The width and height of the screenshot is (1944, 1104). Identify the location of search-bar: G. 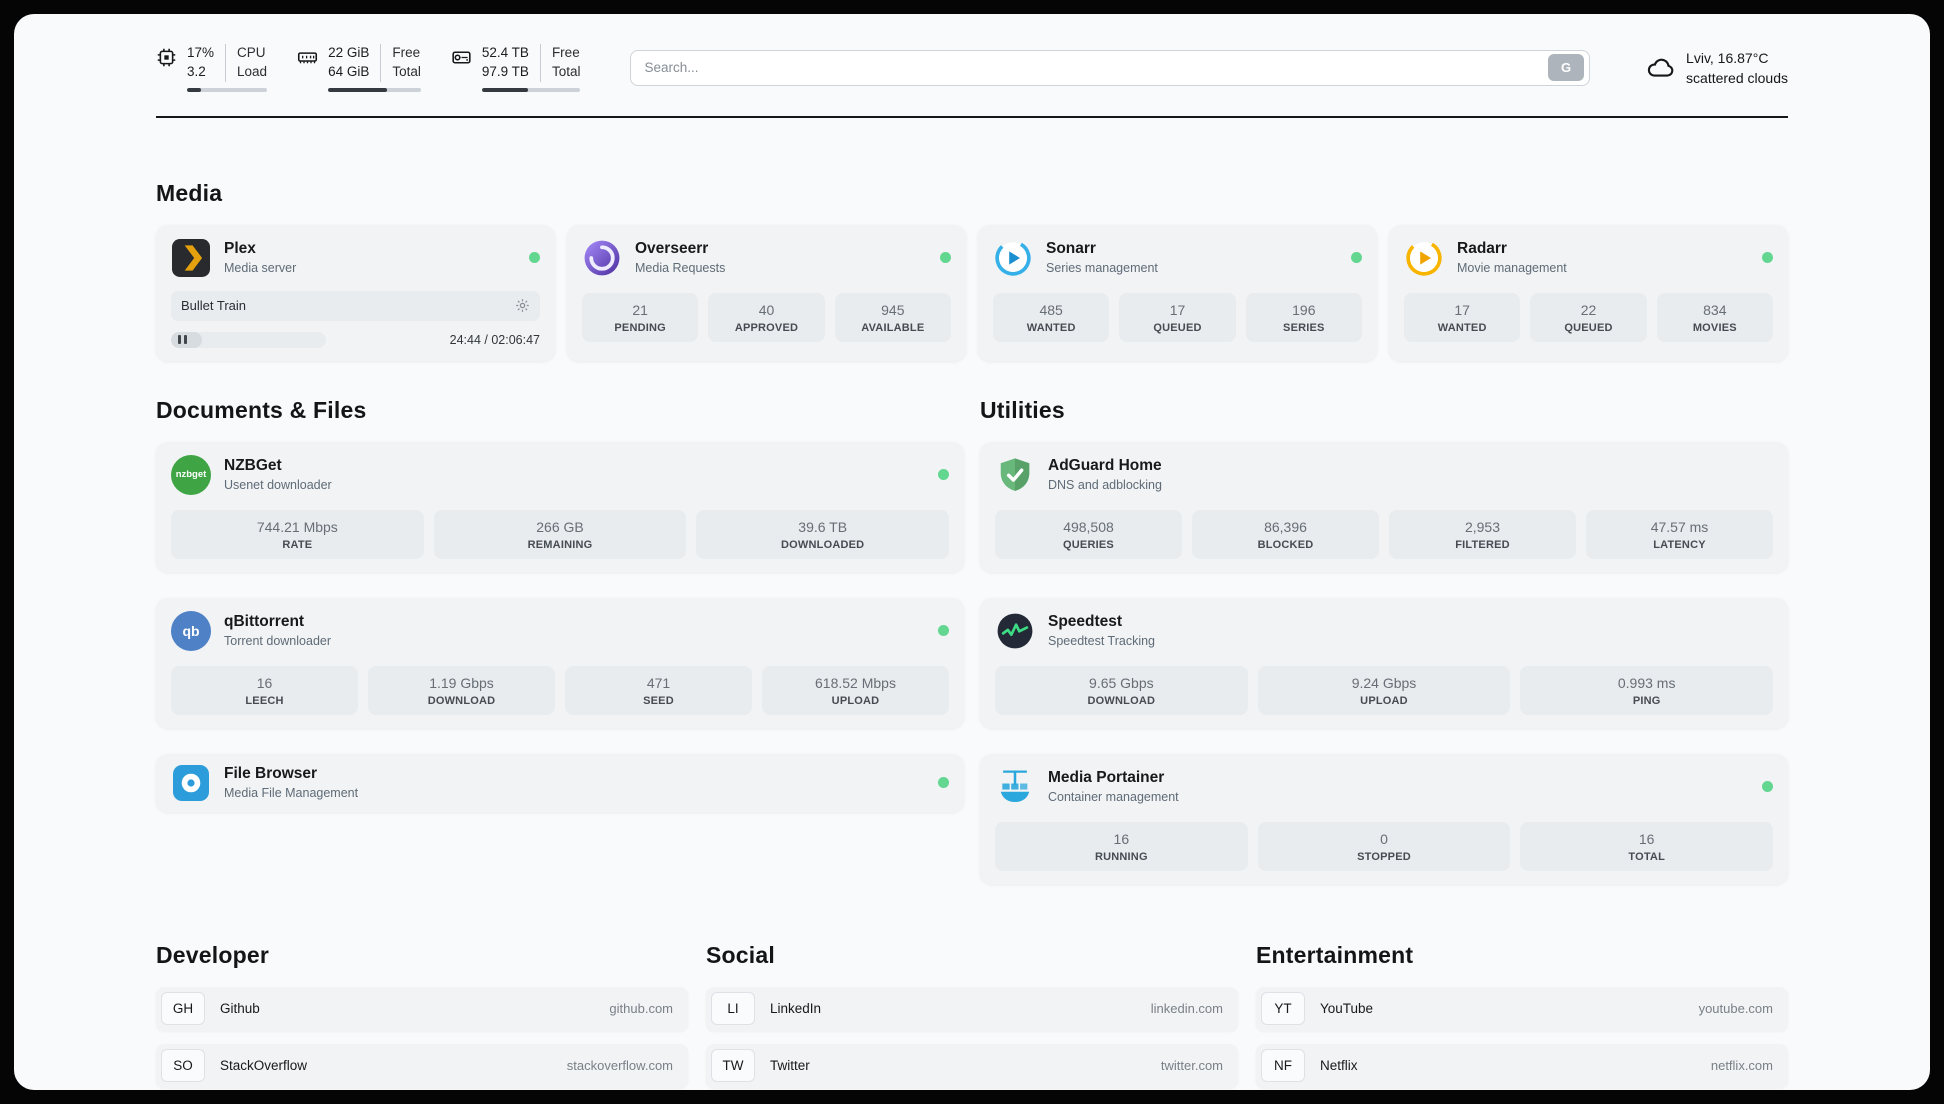
(1110, 67).